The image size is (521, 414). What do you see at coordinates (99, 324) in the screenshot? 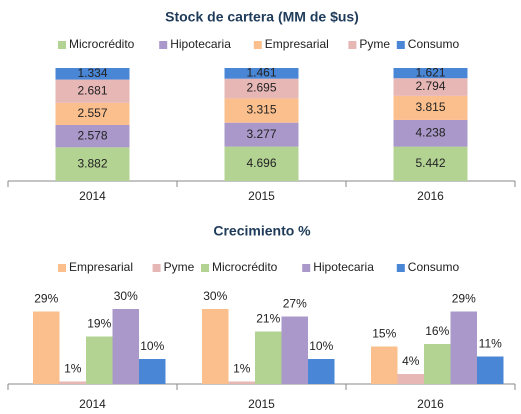
I see `data-label: 19%` at bounding box center [99, 324].